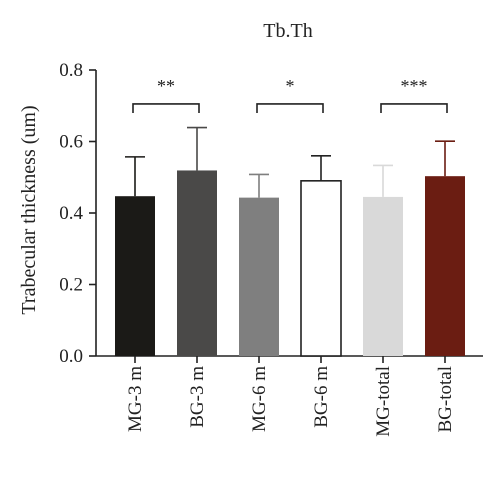 This screenshot has width=500, height=484. Describe the element at coordinates (259, 276) in the screenshot. I see `bar-mg-6-m` at that location.